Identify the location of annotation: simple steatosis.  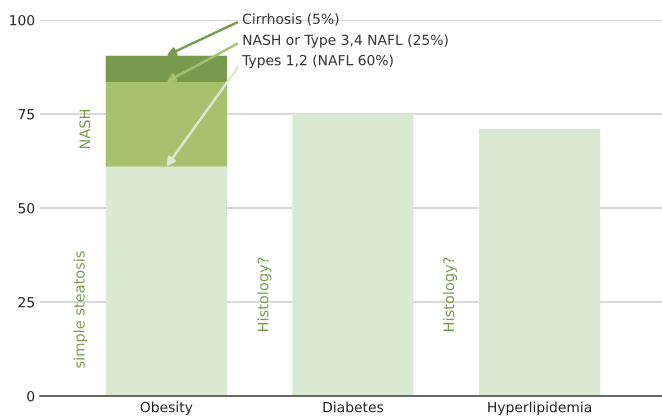
(80, 309).